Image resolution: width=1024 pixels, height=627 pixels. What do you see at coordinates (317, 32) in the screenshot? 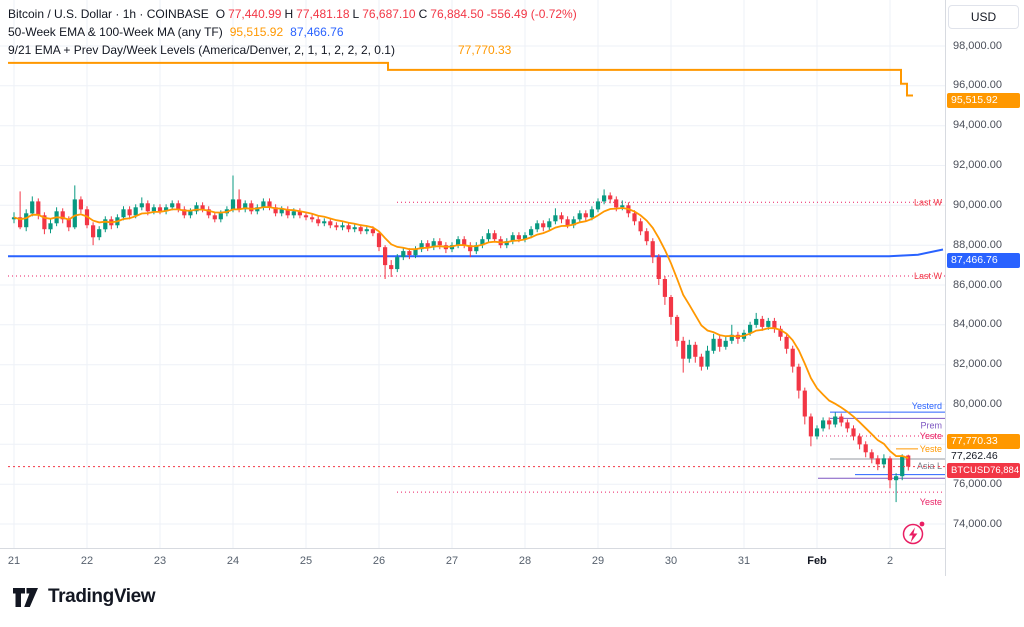
I see `indicator1-value-ma100w: 87,466.76` at bounding box center [317, 32].